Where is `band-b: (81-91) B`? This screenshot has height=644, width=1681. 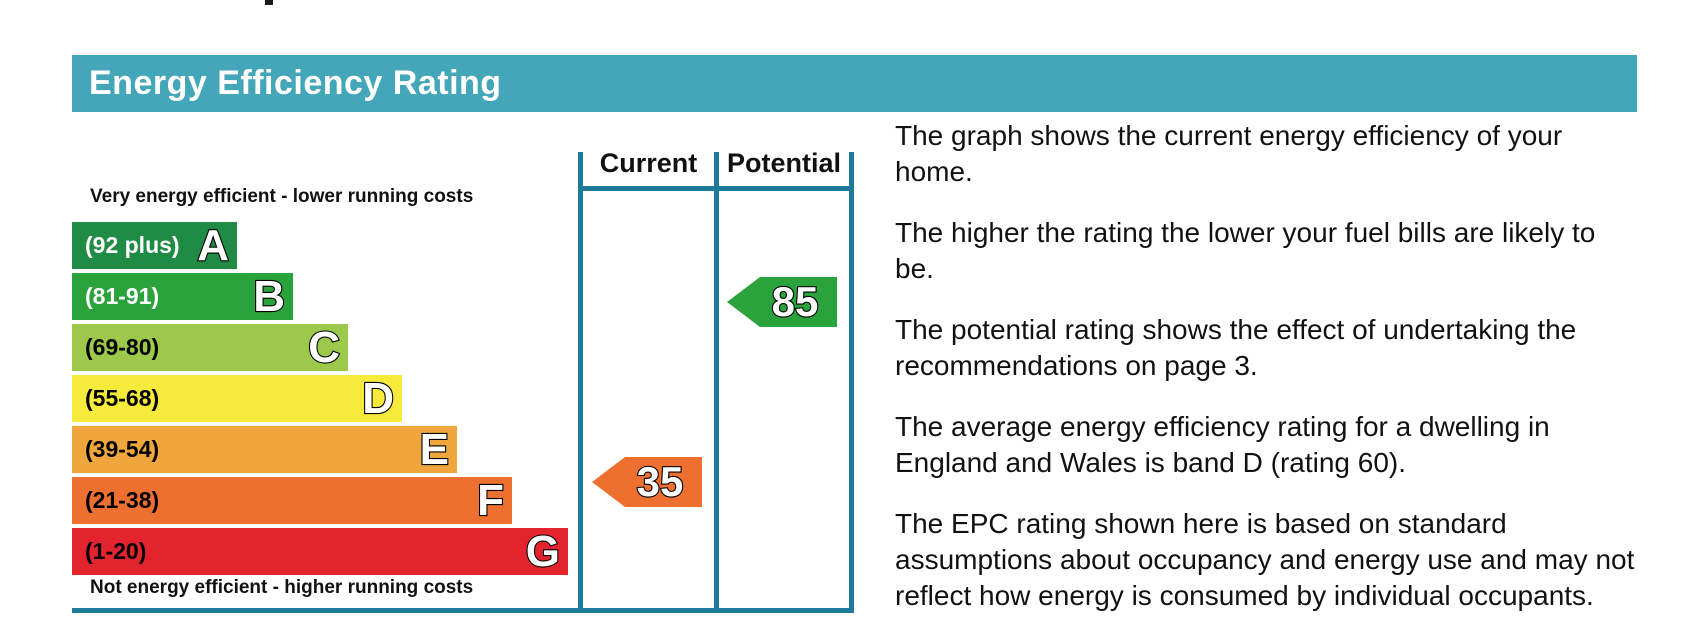 band-b: (81-91) B is located at coordinates (182, 296).